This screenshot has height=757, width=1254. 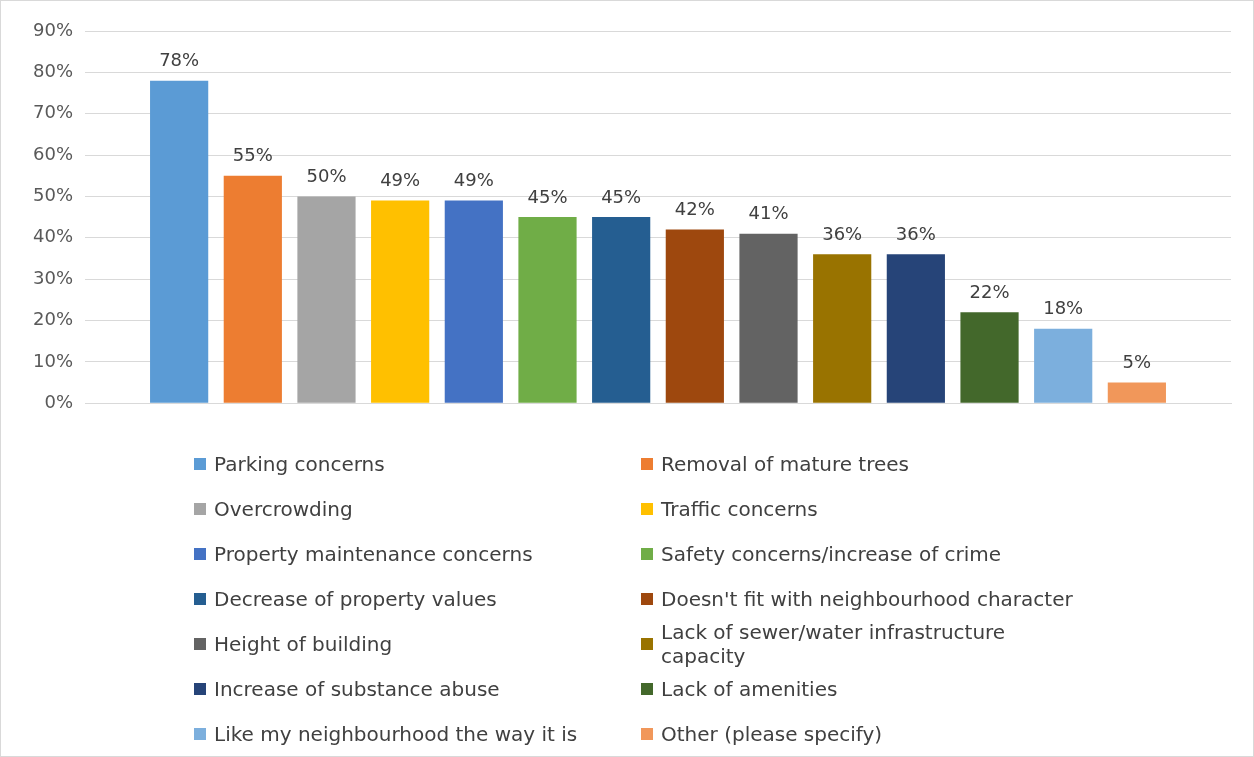 What do you see at coordinates (303, 643) in the screenshot?
I see `legend-label: Height of building` at bounding box center [303, 643].